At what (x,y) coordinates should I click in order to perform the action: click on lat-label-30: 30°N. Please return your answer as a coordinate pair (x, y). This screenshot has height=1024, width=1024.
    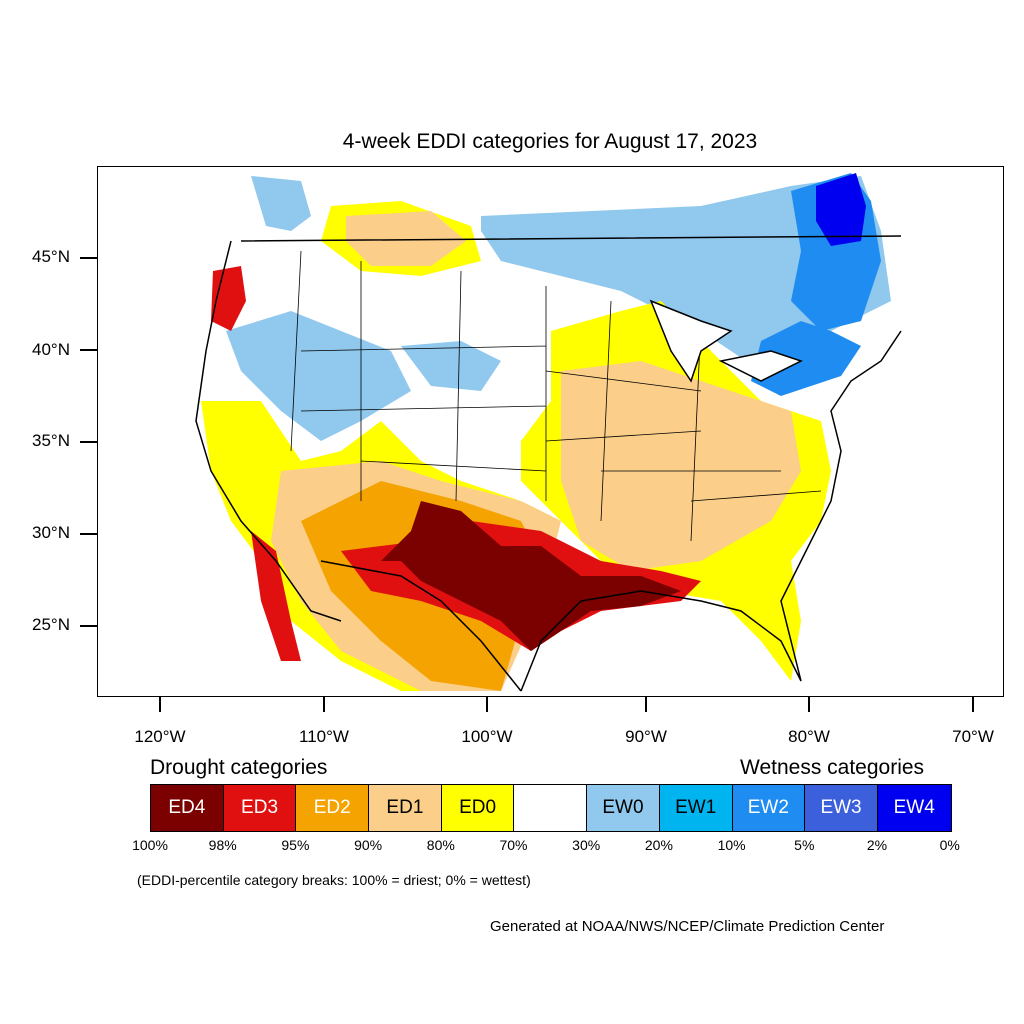
    Looking at the image, I should click on (51, 532).